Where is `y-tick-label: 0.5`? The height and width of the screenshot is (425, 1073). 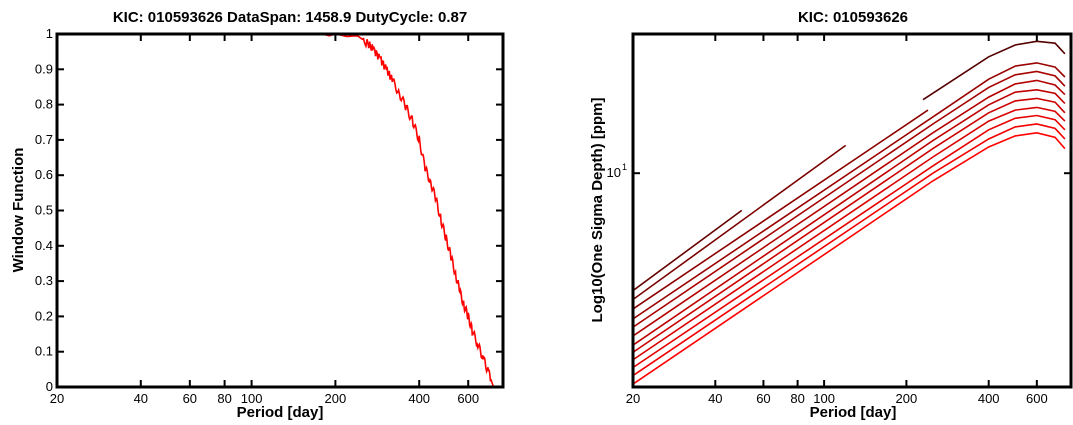 y-tick-label: 0.5 is located at coordinates (44, 210).